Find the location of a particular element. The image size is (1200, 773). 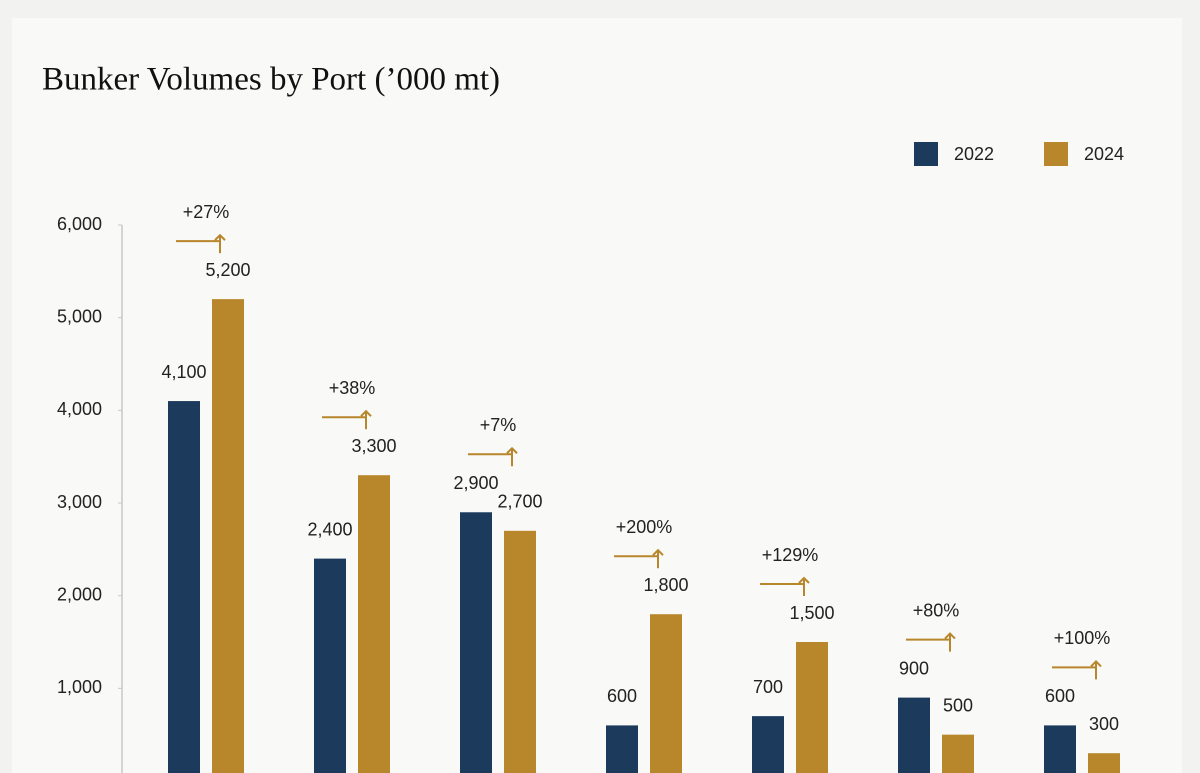

value-label: 2,900 is located at coordinates (475, 483).